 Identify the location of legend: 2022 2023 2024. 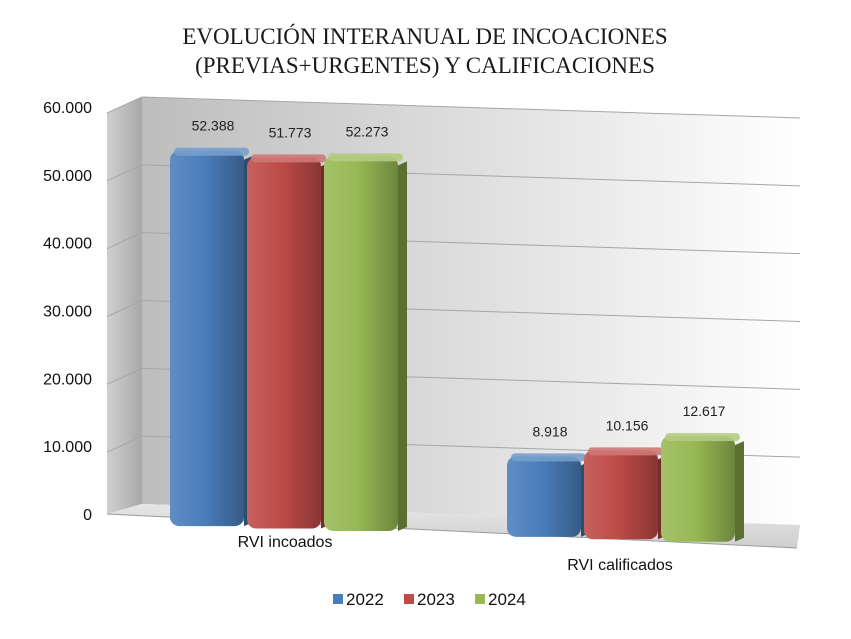
(429, 599).